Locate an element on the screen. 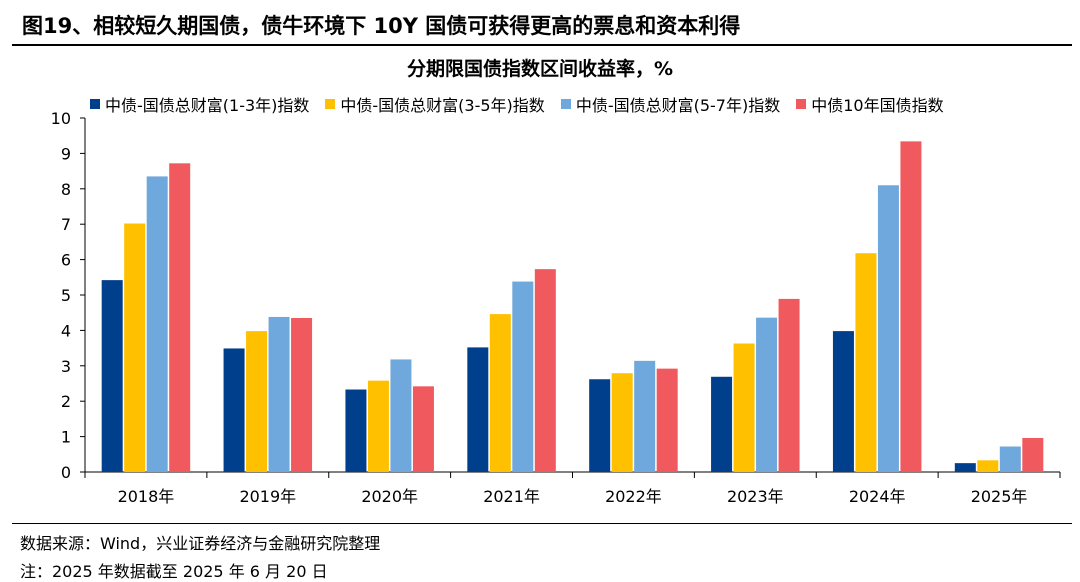  legend-swatch-5-7y is located at coordinates (565, 104).